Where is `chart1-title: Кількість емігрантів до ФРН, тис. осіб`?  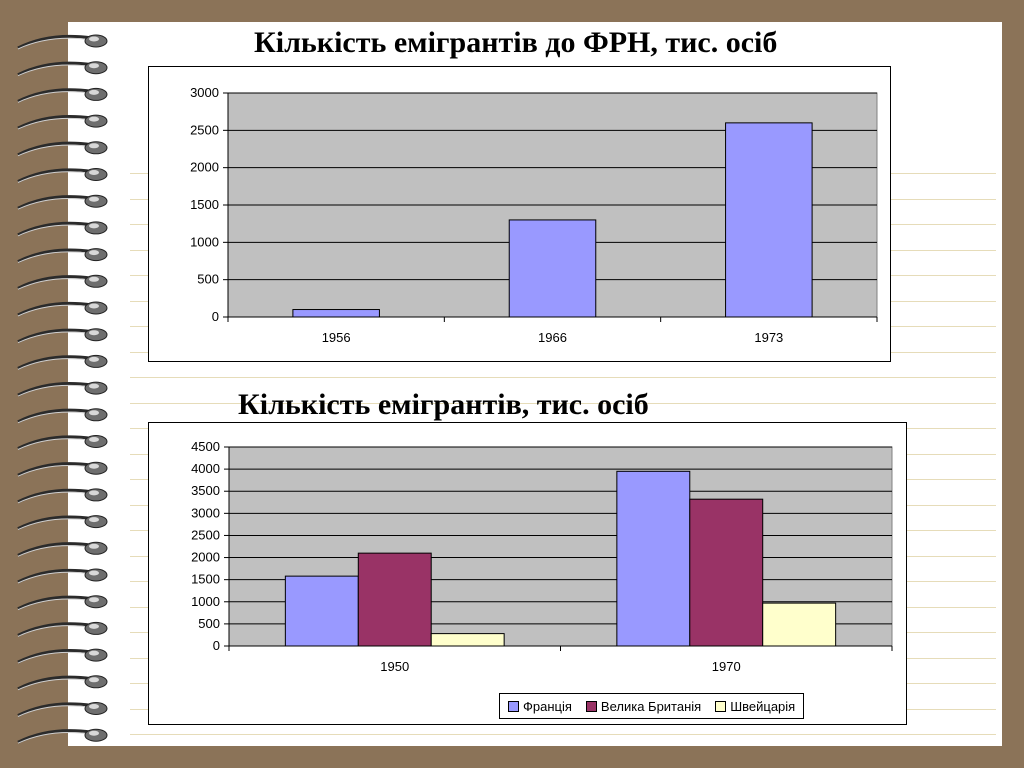 chart1-title: Кількість емігрантів до ФРН, тис. осіб is located at coordinates (516, 42).